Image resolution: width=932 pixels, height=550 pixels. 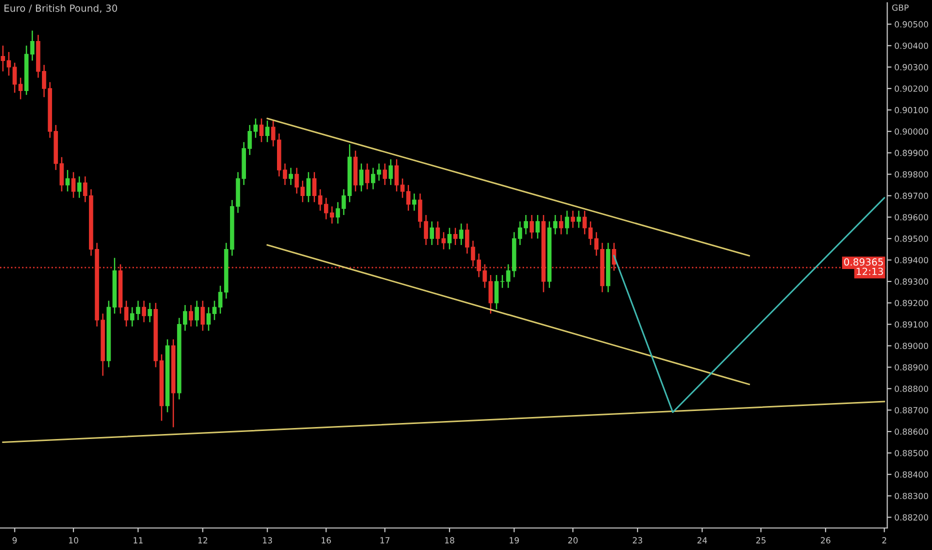 What do you see at coordinates (573, 540) in the screenshot?
I see `x-tick-label: 20` at bounding box center [573, 540].